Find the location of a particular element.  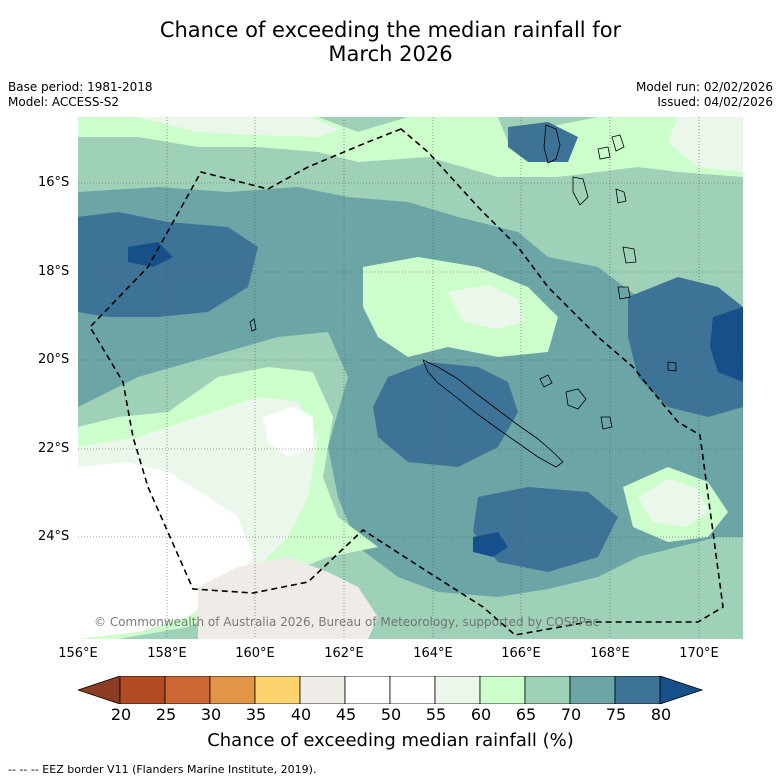

colorbar is located at coordinates (391, 690).